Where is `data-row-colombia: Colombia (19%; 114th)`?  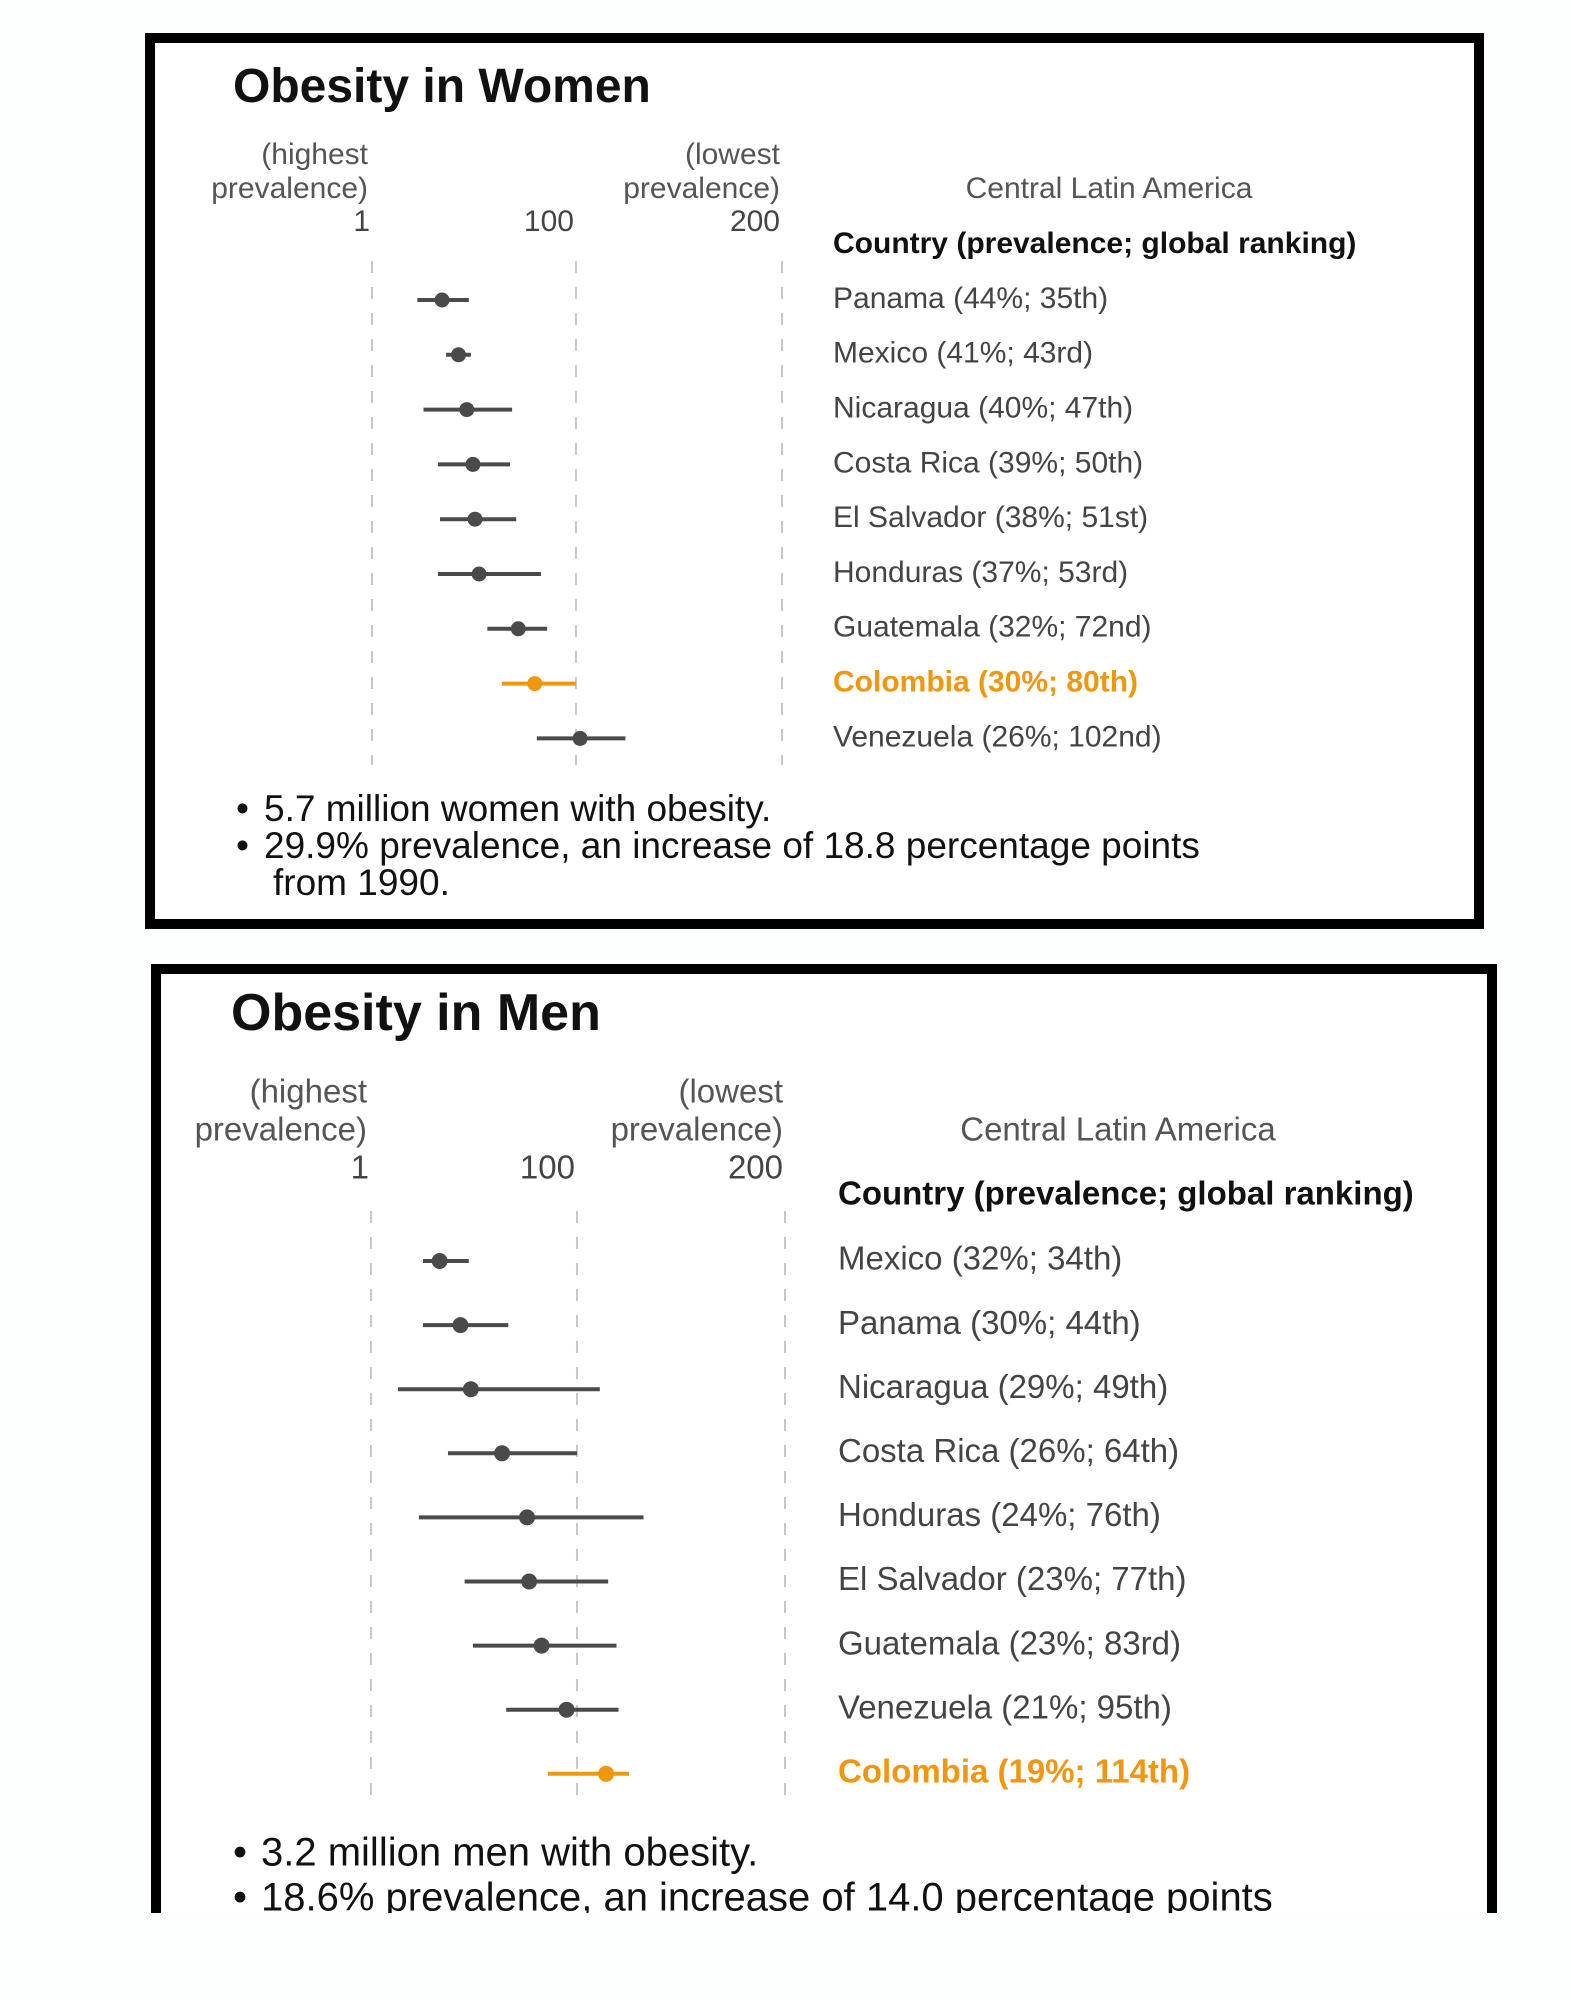
data-row-colombia: Colombia (19%; 114th) is located at coordinates (868, 1771).